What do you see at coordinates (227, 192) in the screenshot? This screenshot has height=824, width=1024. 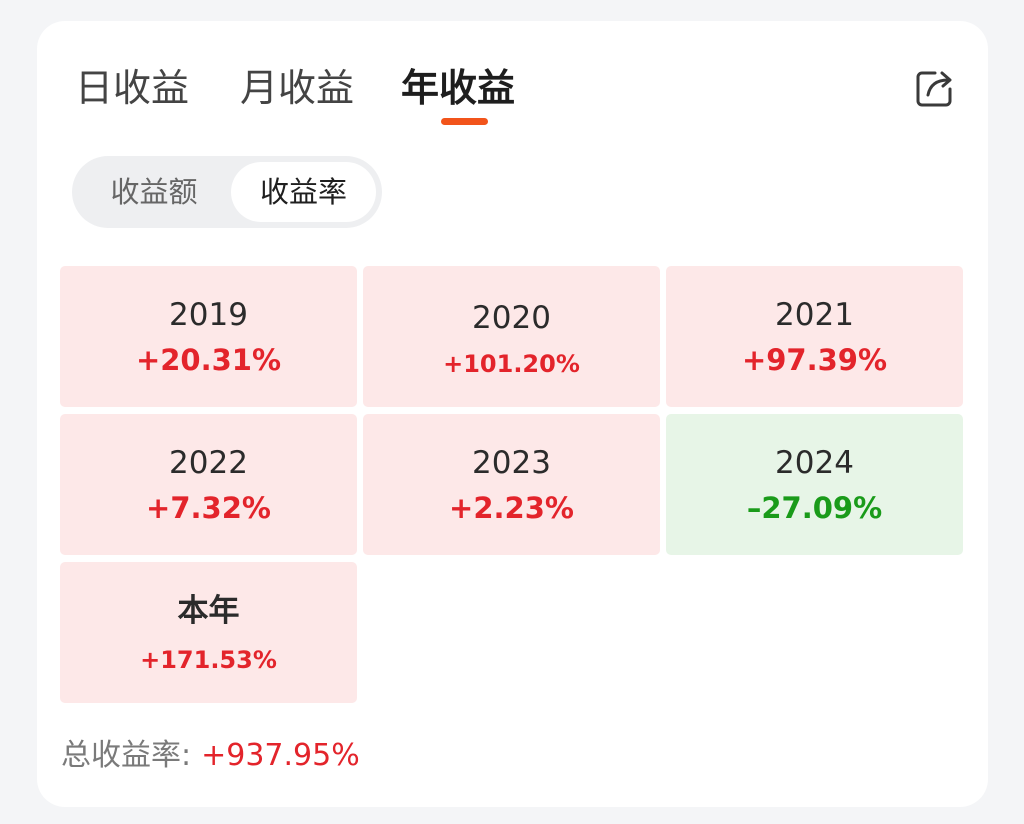 I see `metric-segmented-control: 收益额 收益率` at bounding box center [227, 192].